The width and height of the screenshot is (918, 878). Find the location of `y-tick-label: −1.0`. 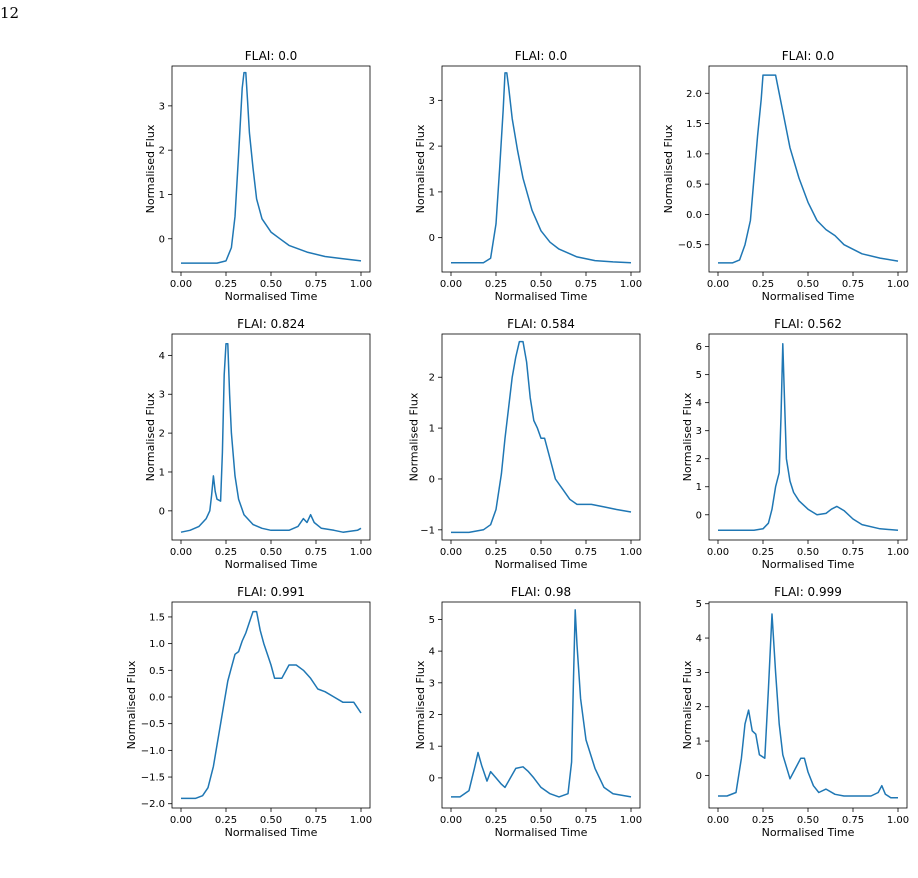

y-tick-label: −1.0 is located at coordinates (153, 751).